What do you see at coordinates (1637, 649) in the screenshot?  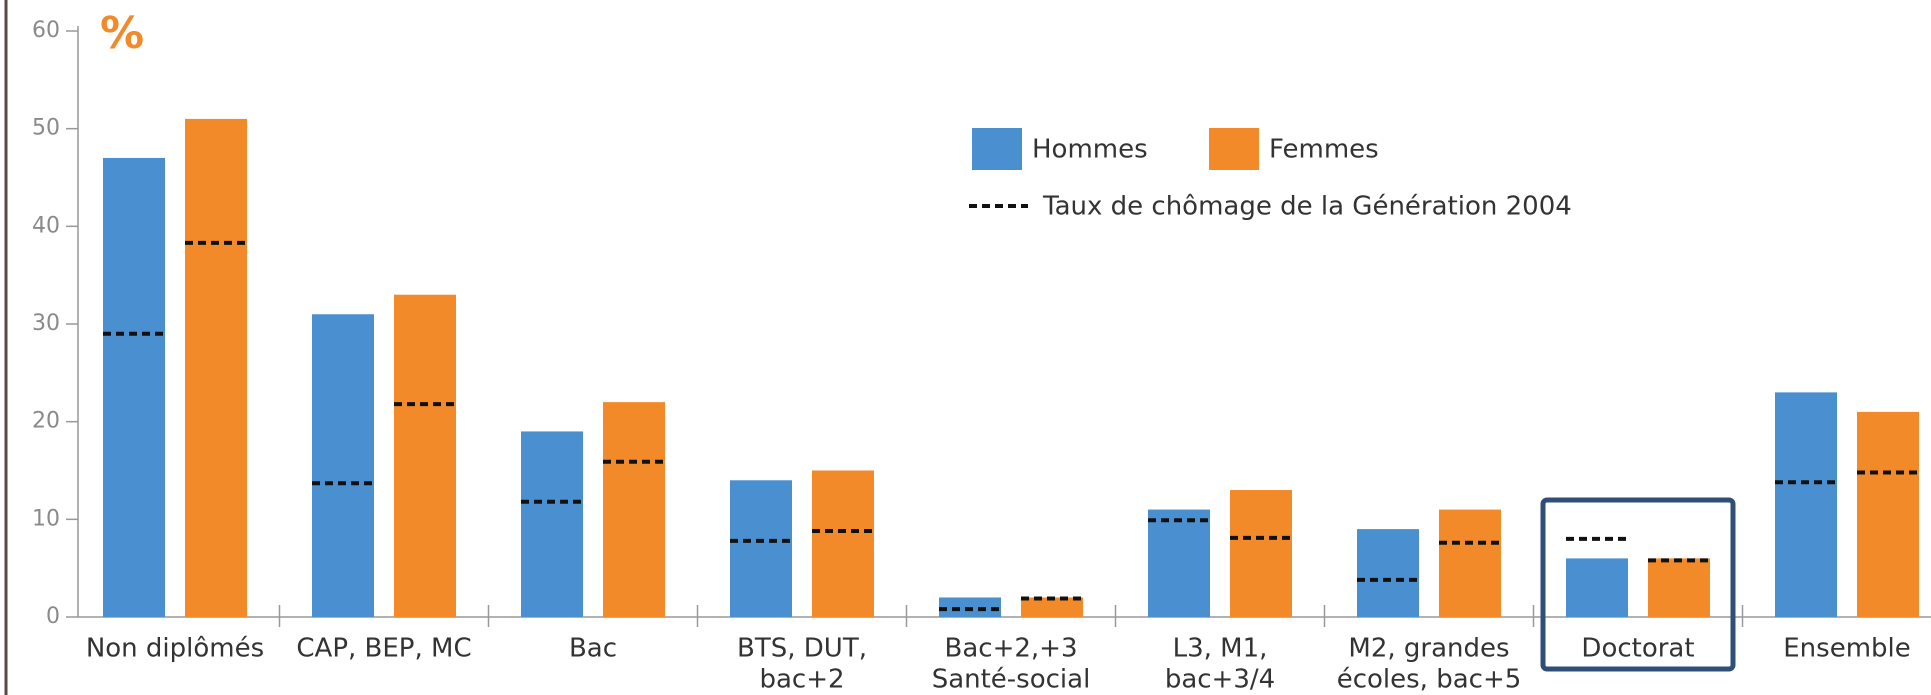 I see `x-tick-label: Doctorat` at bounding box center [1637, 649].